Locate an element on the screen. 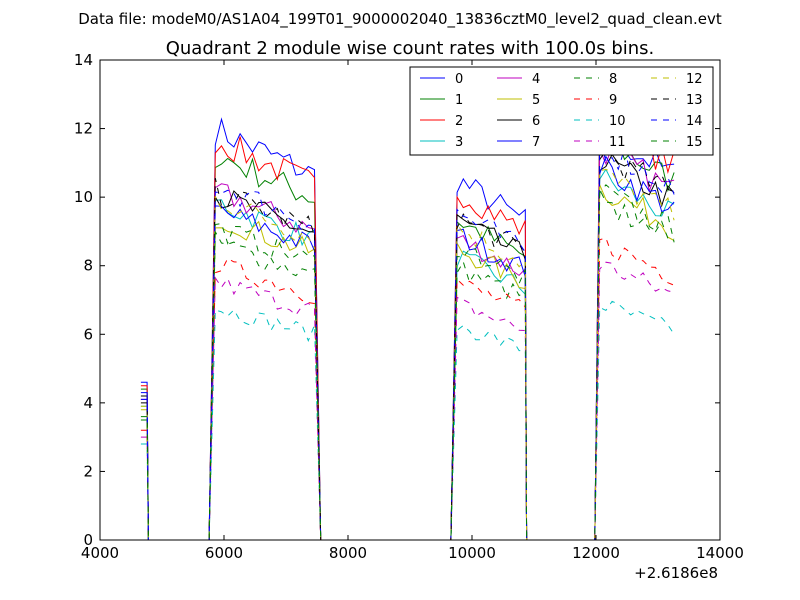 This screenshot has width=800, height=600. legend-label-4: 4 is located at coordinates (536, 79).